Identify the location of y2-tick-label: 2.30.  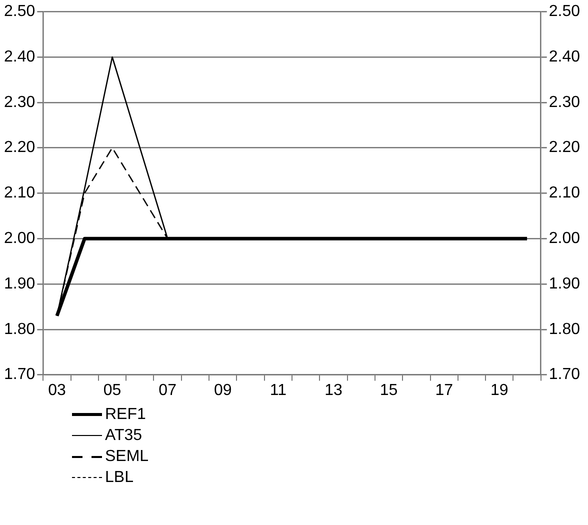
(564, 102).